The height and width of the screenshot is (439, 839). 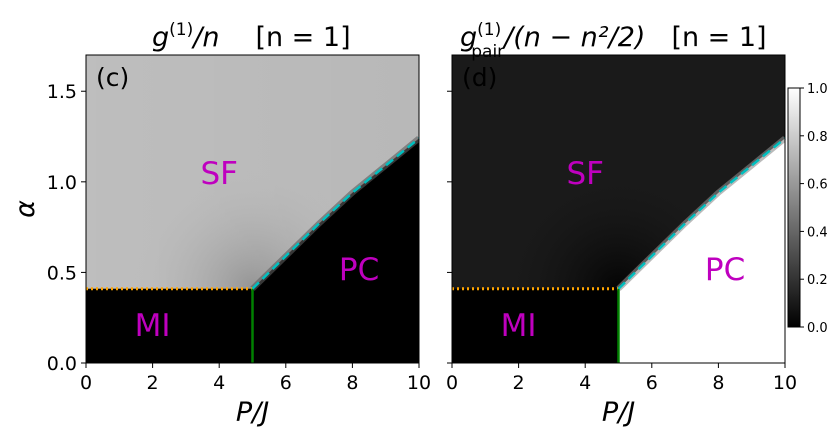 I want to click on colorbar: 0.0 0.2 0.4 0.6 0.8 1.0, so click(x=807, y=209).